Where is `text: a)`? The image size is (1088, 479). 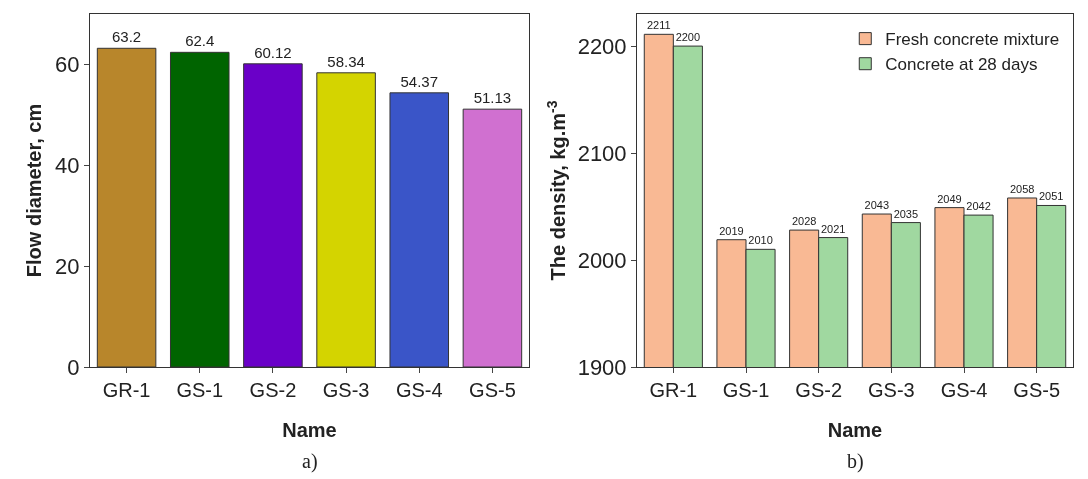 text: a) is located at coordinates (310, 461).